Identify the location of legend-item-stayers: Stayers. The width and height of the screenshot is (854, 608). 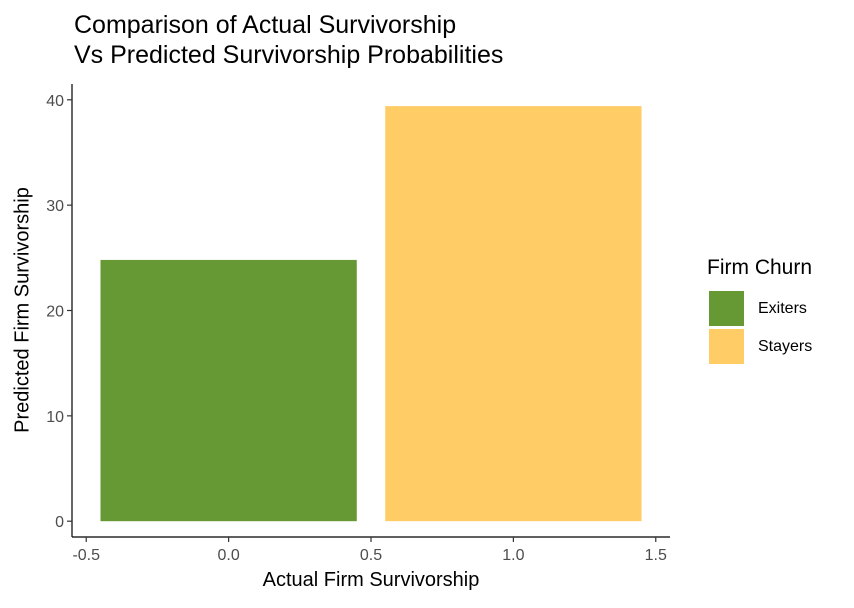
(760, 346).